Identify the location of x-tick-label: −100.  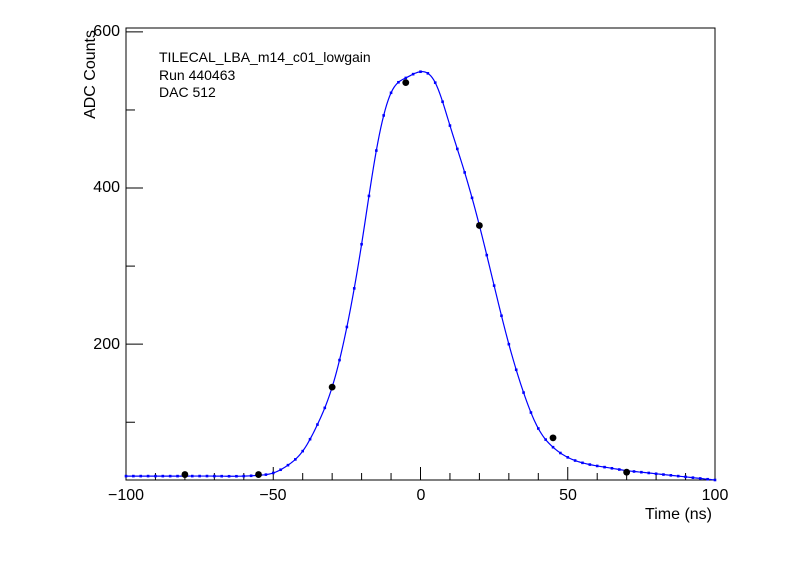
(126, 495).